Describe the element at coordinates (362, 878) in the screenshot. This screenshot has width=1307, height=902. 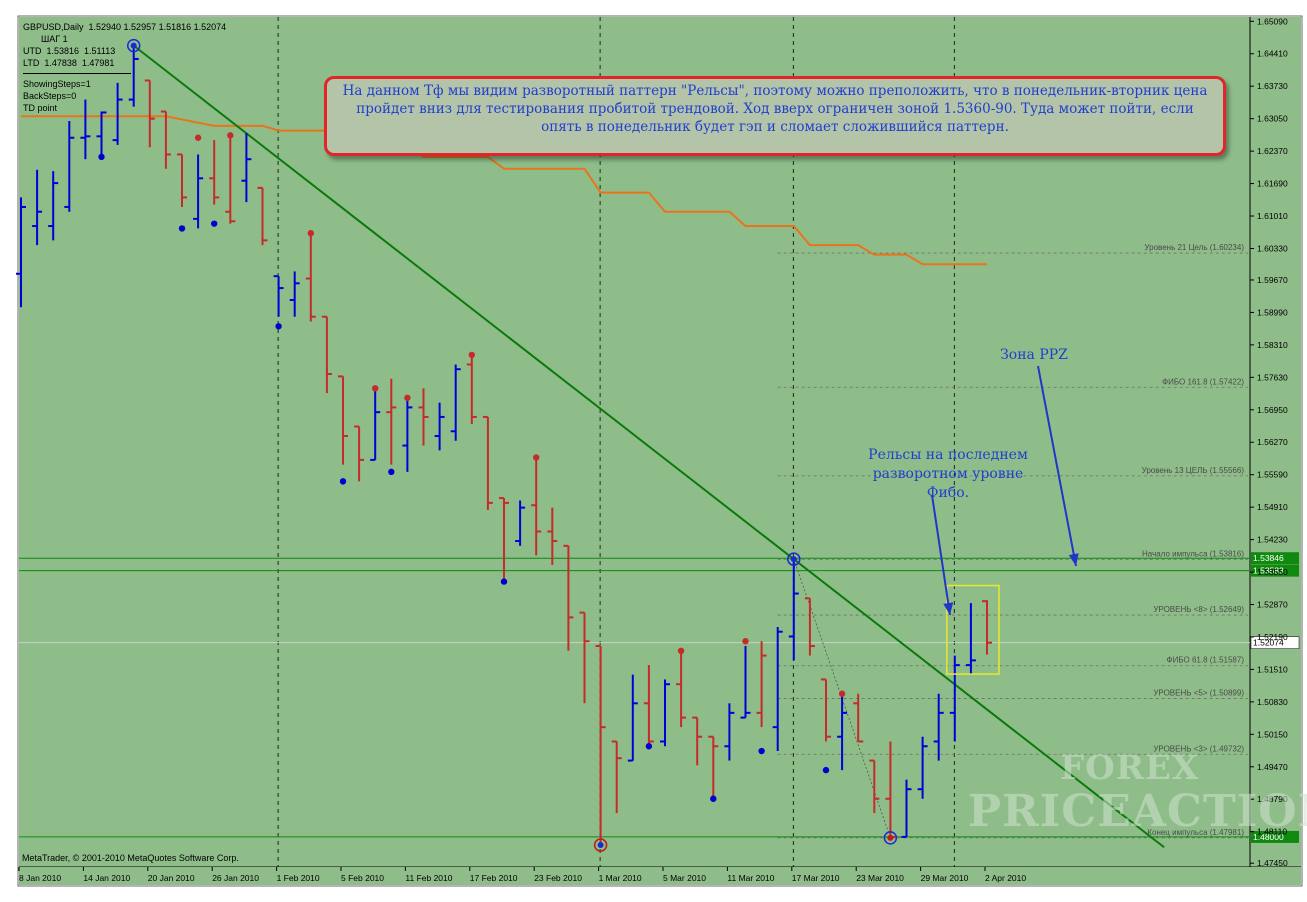
I see `x-tick-label: 5 Feb 2010` at that location.